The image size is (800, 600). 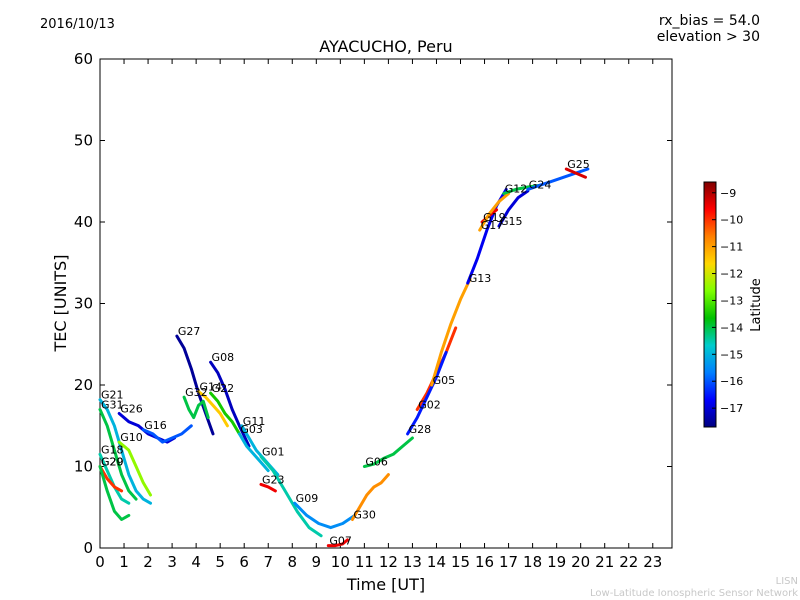 I want to click on series-label-g16: G16, so click(x=155, y=425).